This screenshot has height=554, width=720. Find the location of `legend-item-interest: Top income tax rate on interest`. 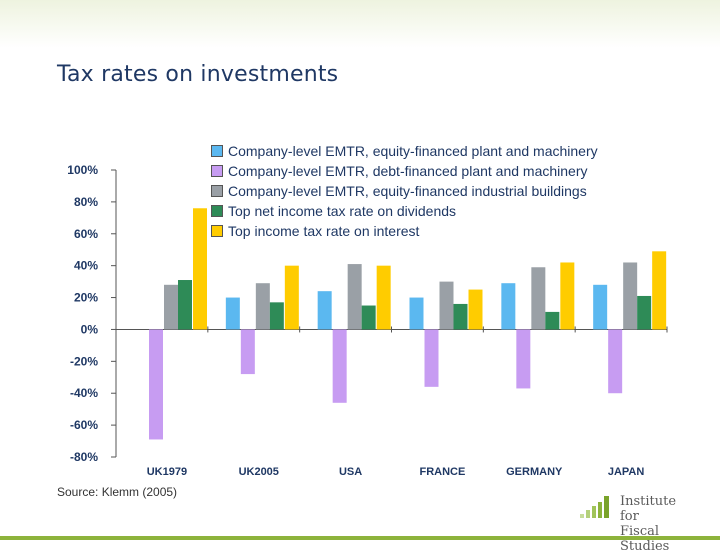

legend-item-interest: Top income tax rate on interest is located at coordinates (404, 231).